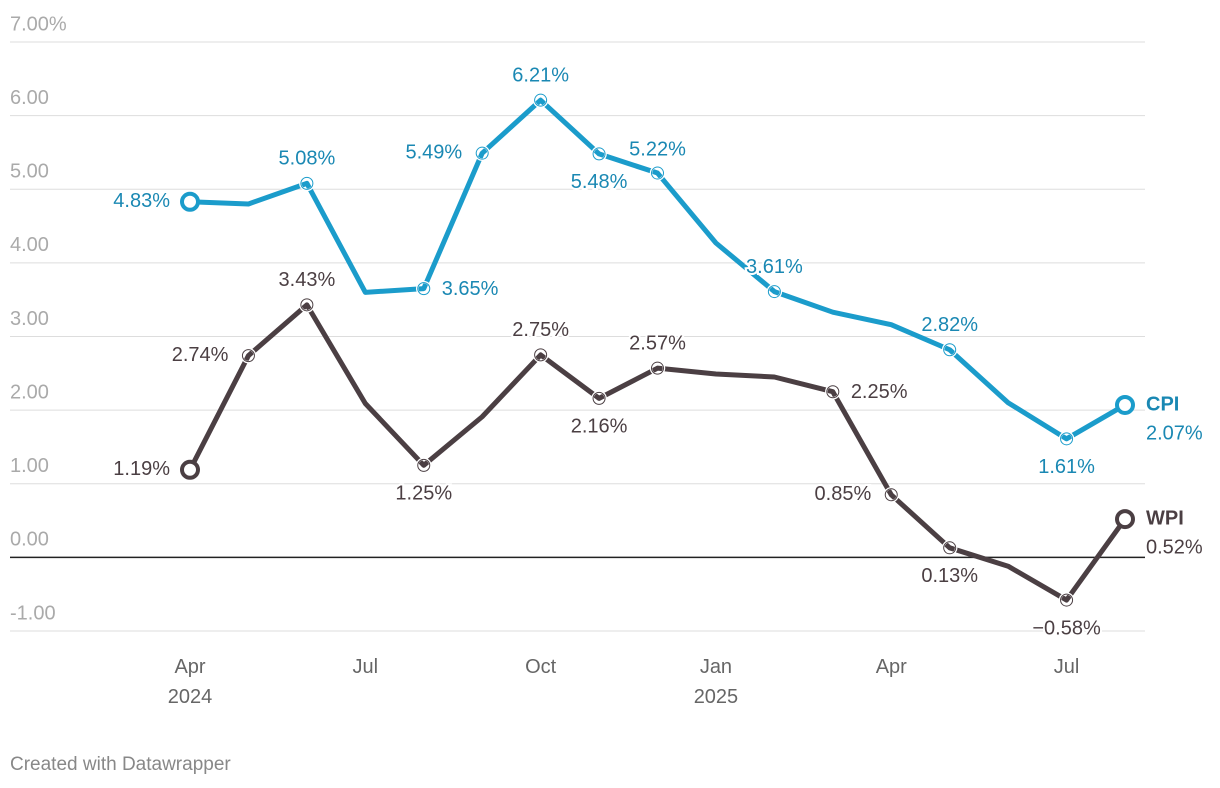 The height and width of the screenshot is (788, 1220). I want to click on x-tick-label: Apr, so click(891, 667).